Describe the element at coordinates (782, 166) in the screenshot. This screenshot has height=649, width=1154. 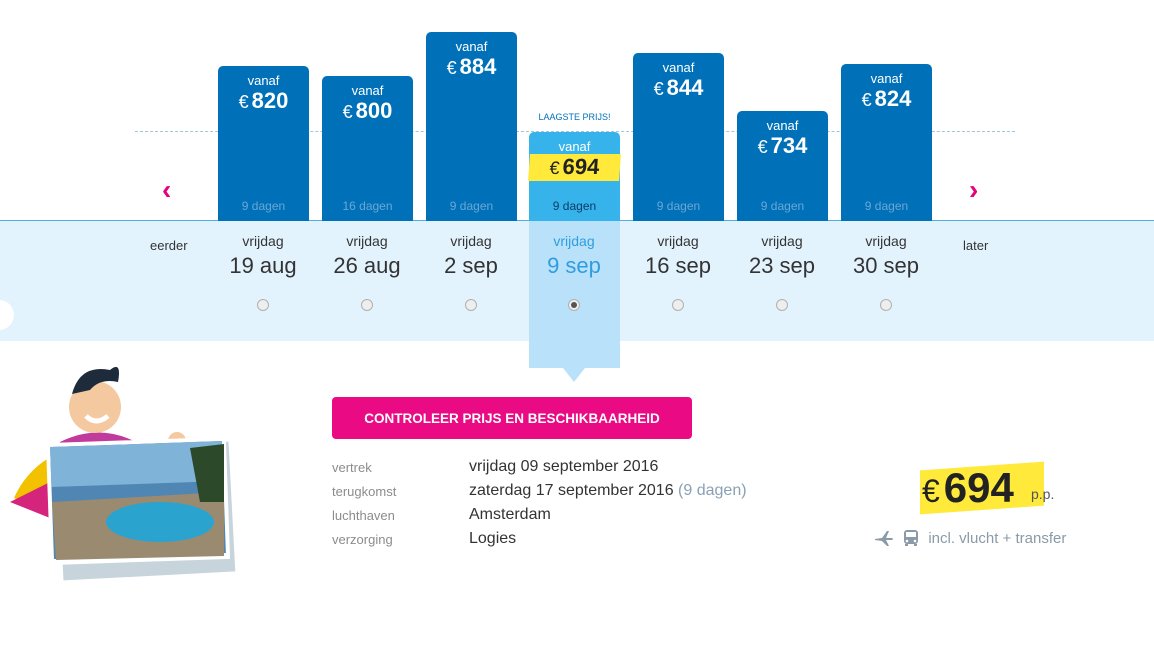
I see `price-bar: vanaf €734 9 dagen` at that location.